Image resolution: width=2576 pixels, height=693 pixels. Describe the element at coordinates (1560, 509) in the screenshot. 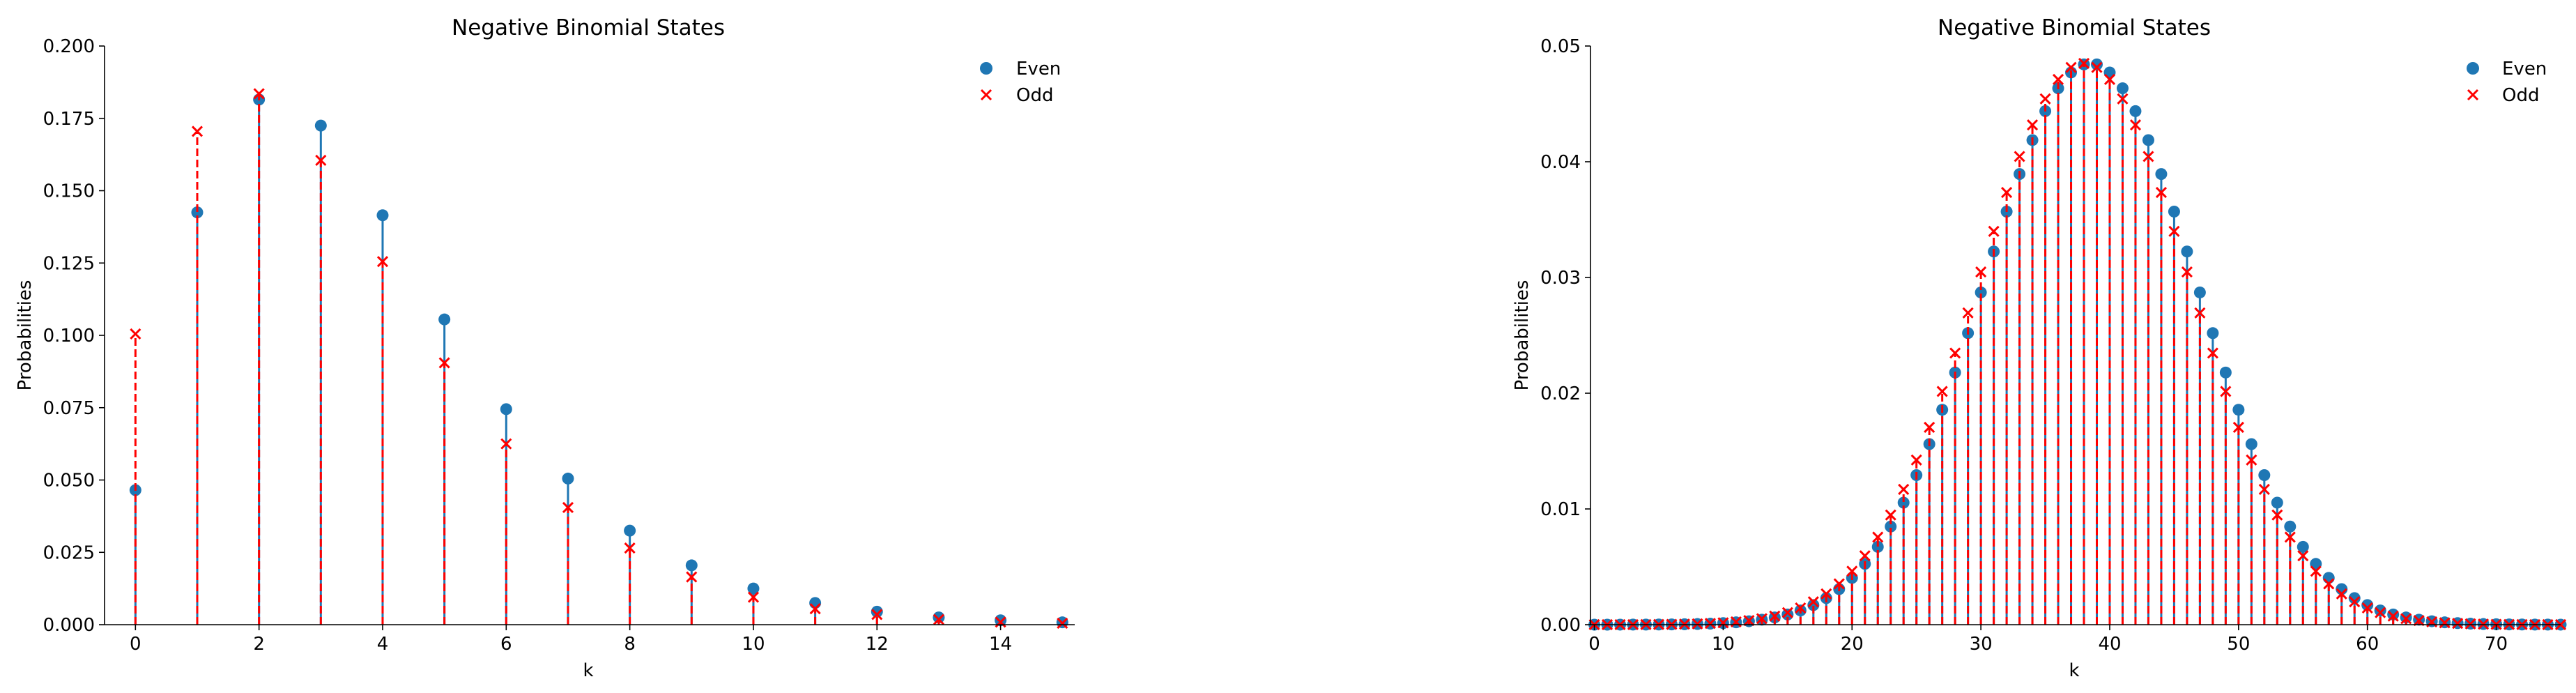

I see `r-y-tick-label: 0.01` at that location.